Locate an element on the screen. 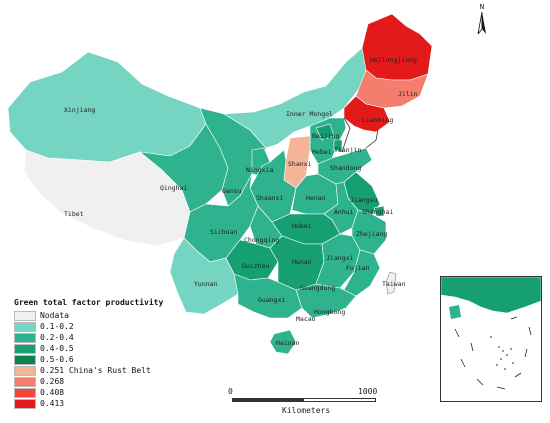 This screenshot has height=423, width=550. province-guangxi is located at coordinates (268, 296).